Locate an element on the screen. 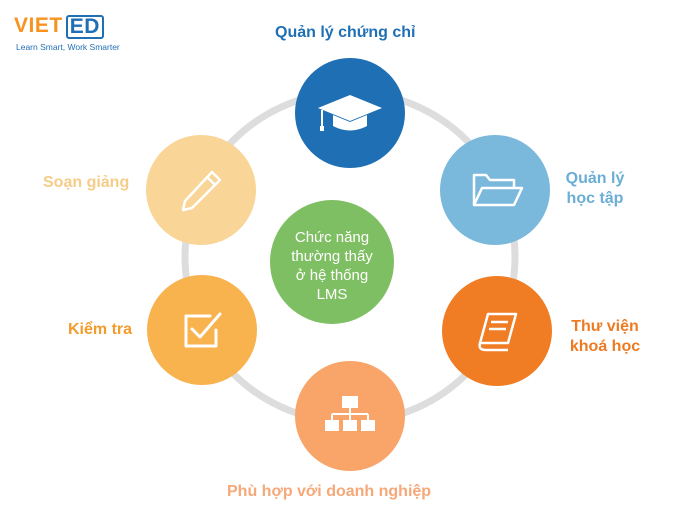  node-learning is located at coordinates (495, 190).